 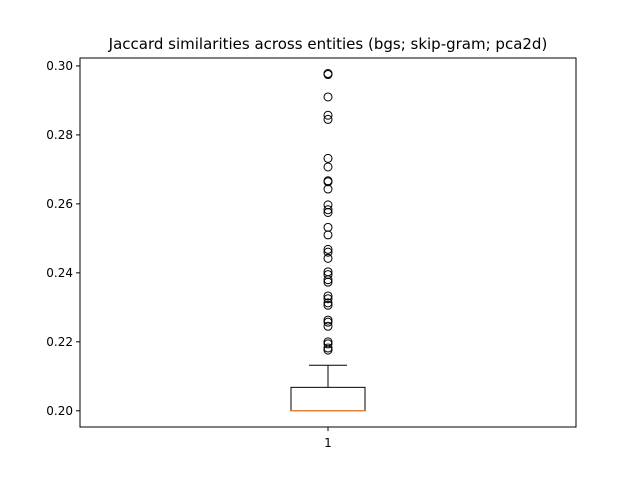 I want to click on box-plot, so click(x=328, y=388).